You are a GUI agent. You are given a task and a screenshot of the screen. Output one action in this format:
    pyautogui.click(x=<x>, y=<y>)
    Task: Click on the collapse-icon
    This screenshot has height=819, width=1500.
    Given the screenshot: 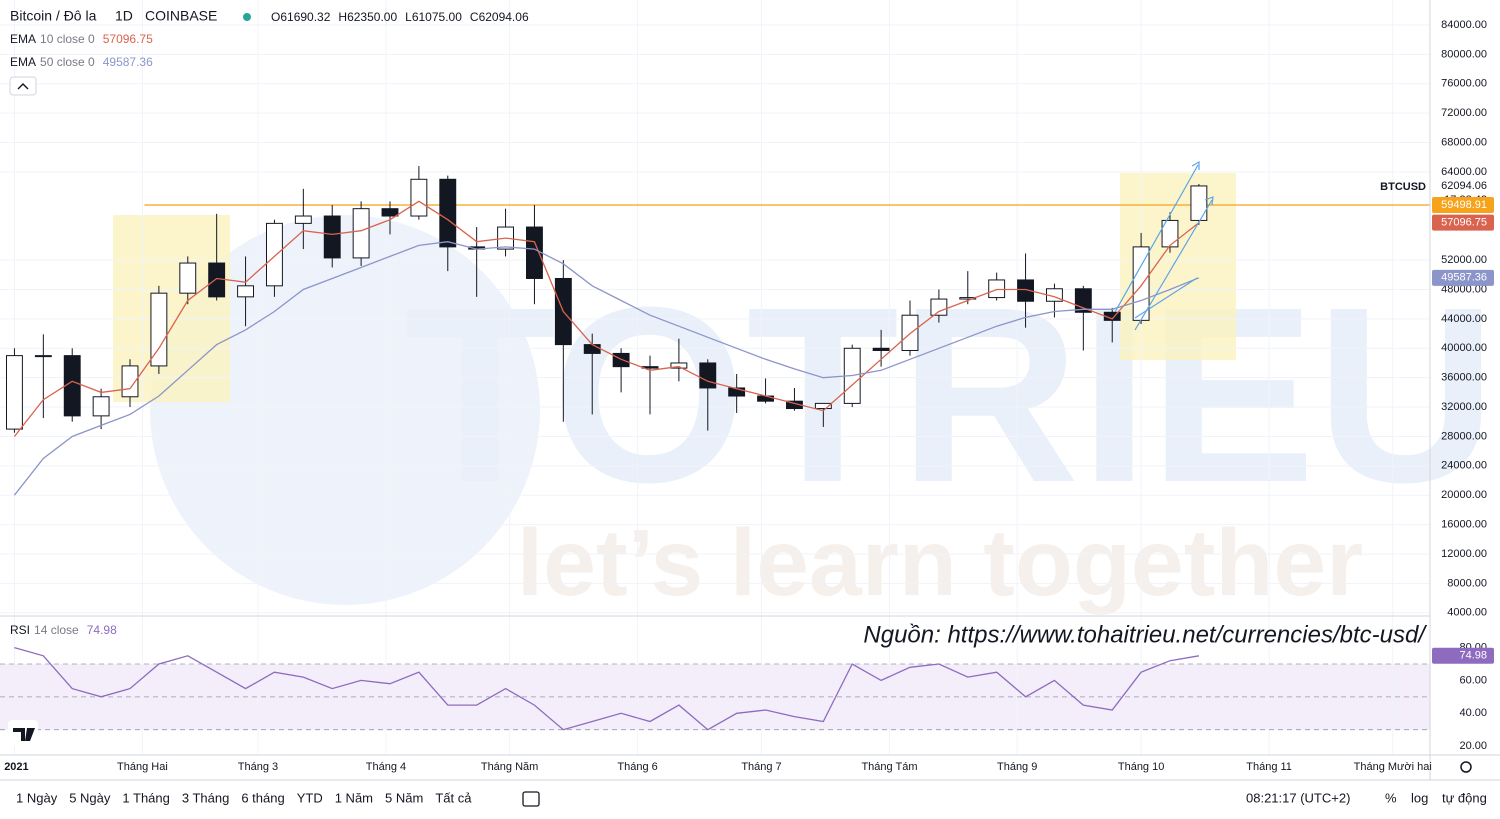 What is the action you would take?
    pyautogui.click(x=23, y=86)
    